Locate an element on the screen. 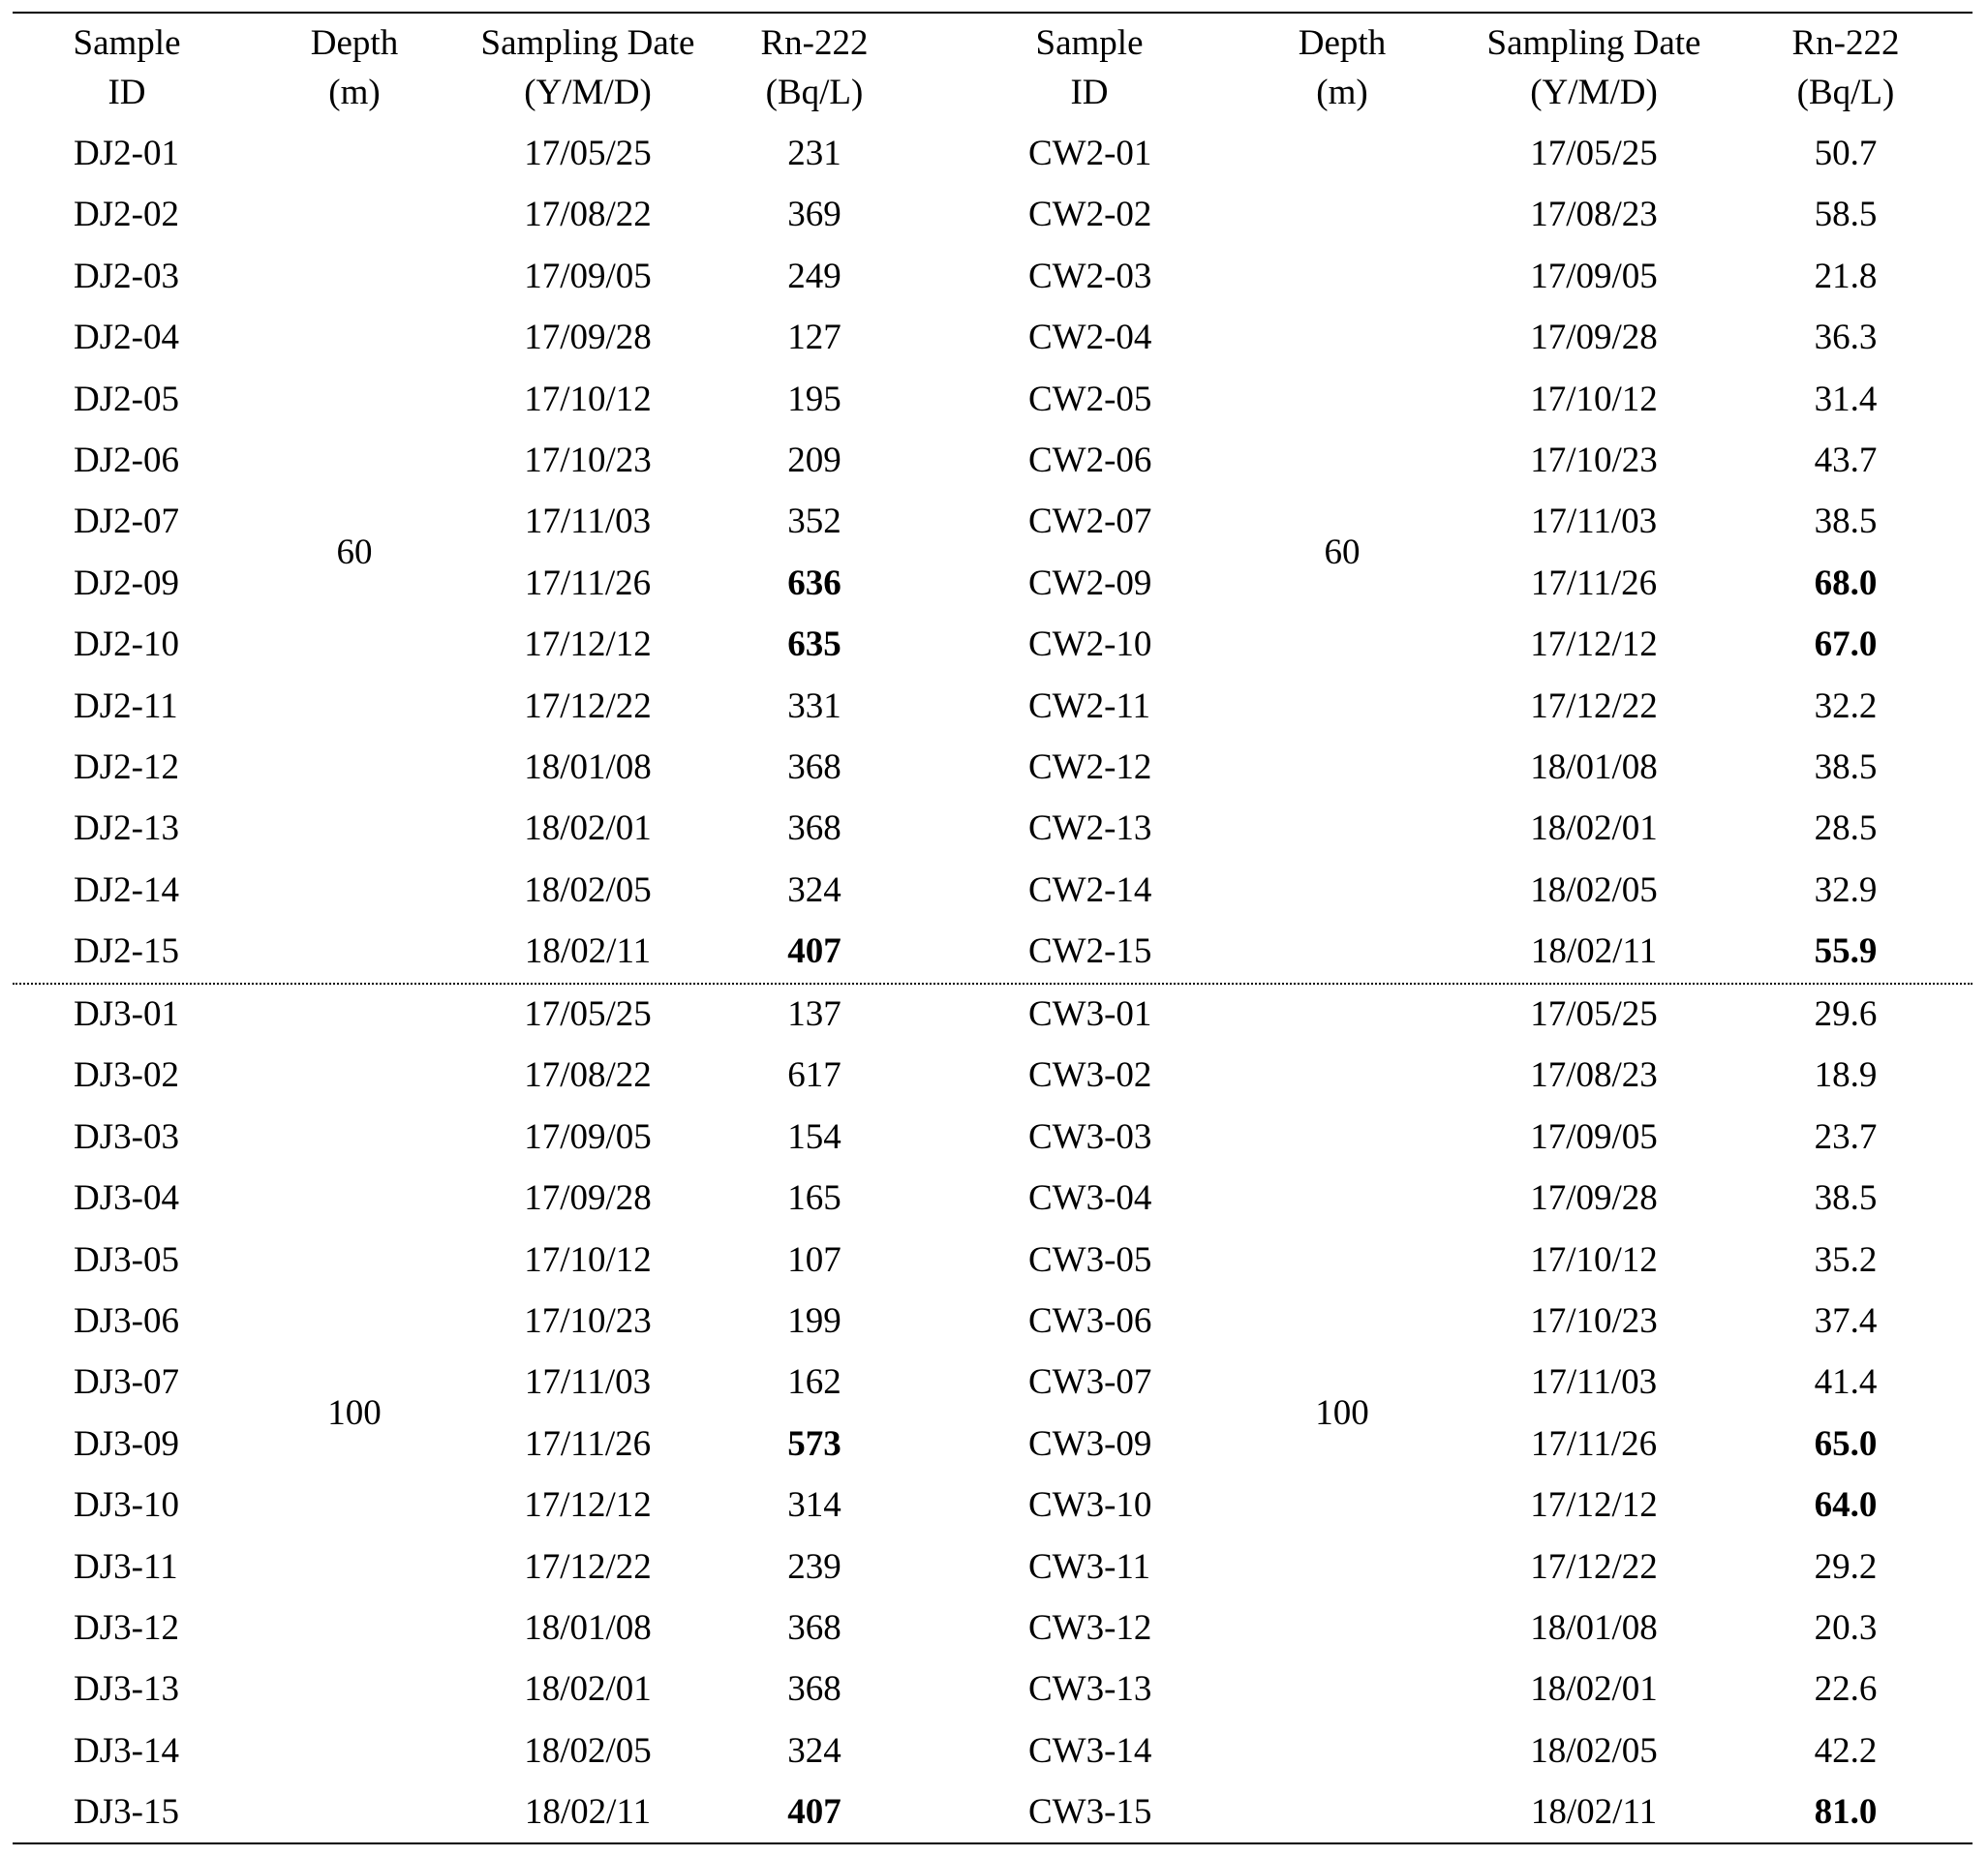 The image size is (1988, 1857). sample-id-cell: CW2-02 is located at coordinates (1090, 215).